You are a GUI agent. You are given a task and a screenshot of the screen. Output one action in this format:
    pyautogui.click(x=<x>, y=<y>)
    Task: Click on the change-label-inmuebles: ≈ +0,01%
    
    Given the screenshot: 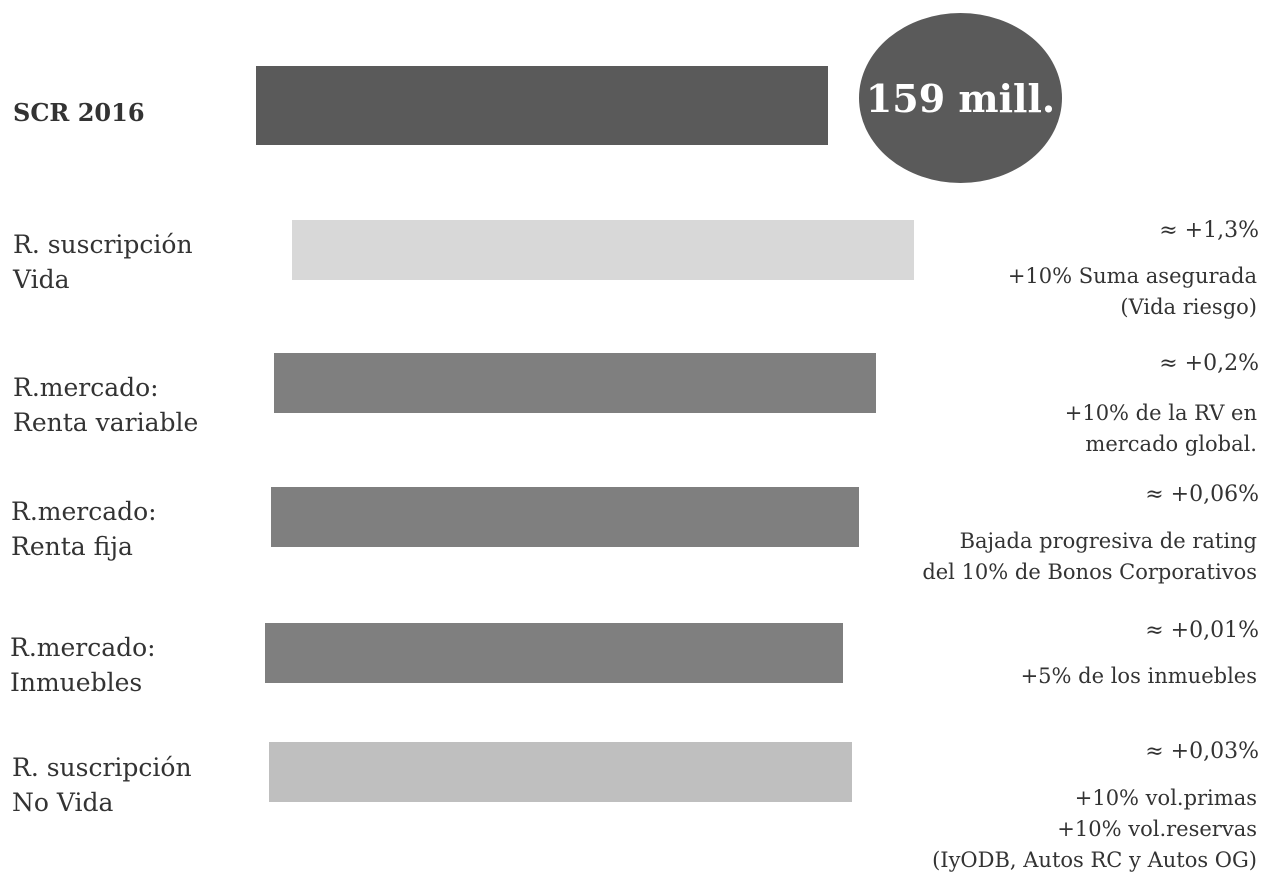 What is the action you would take?
    pyautogui.click(x=1202, y=630)
    